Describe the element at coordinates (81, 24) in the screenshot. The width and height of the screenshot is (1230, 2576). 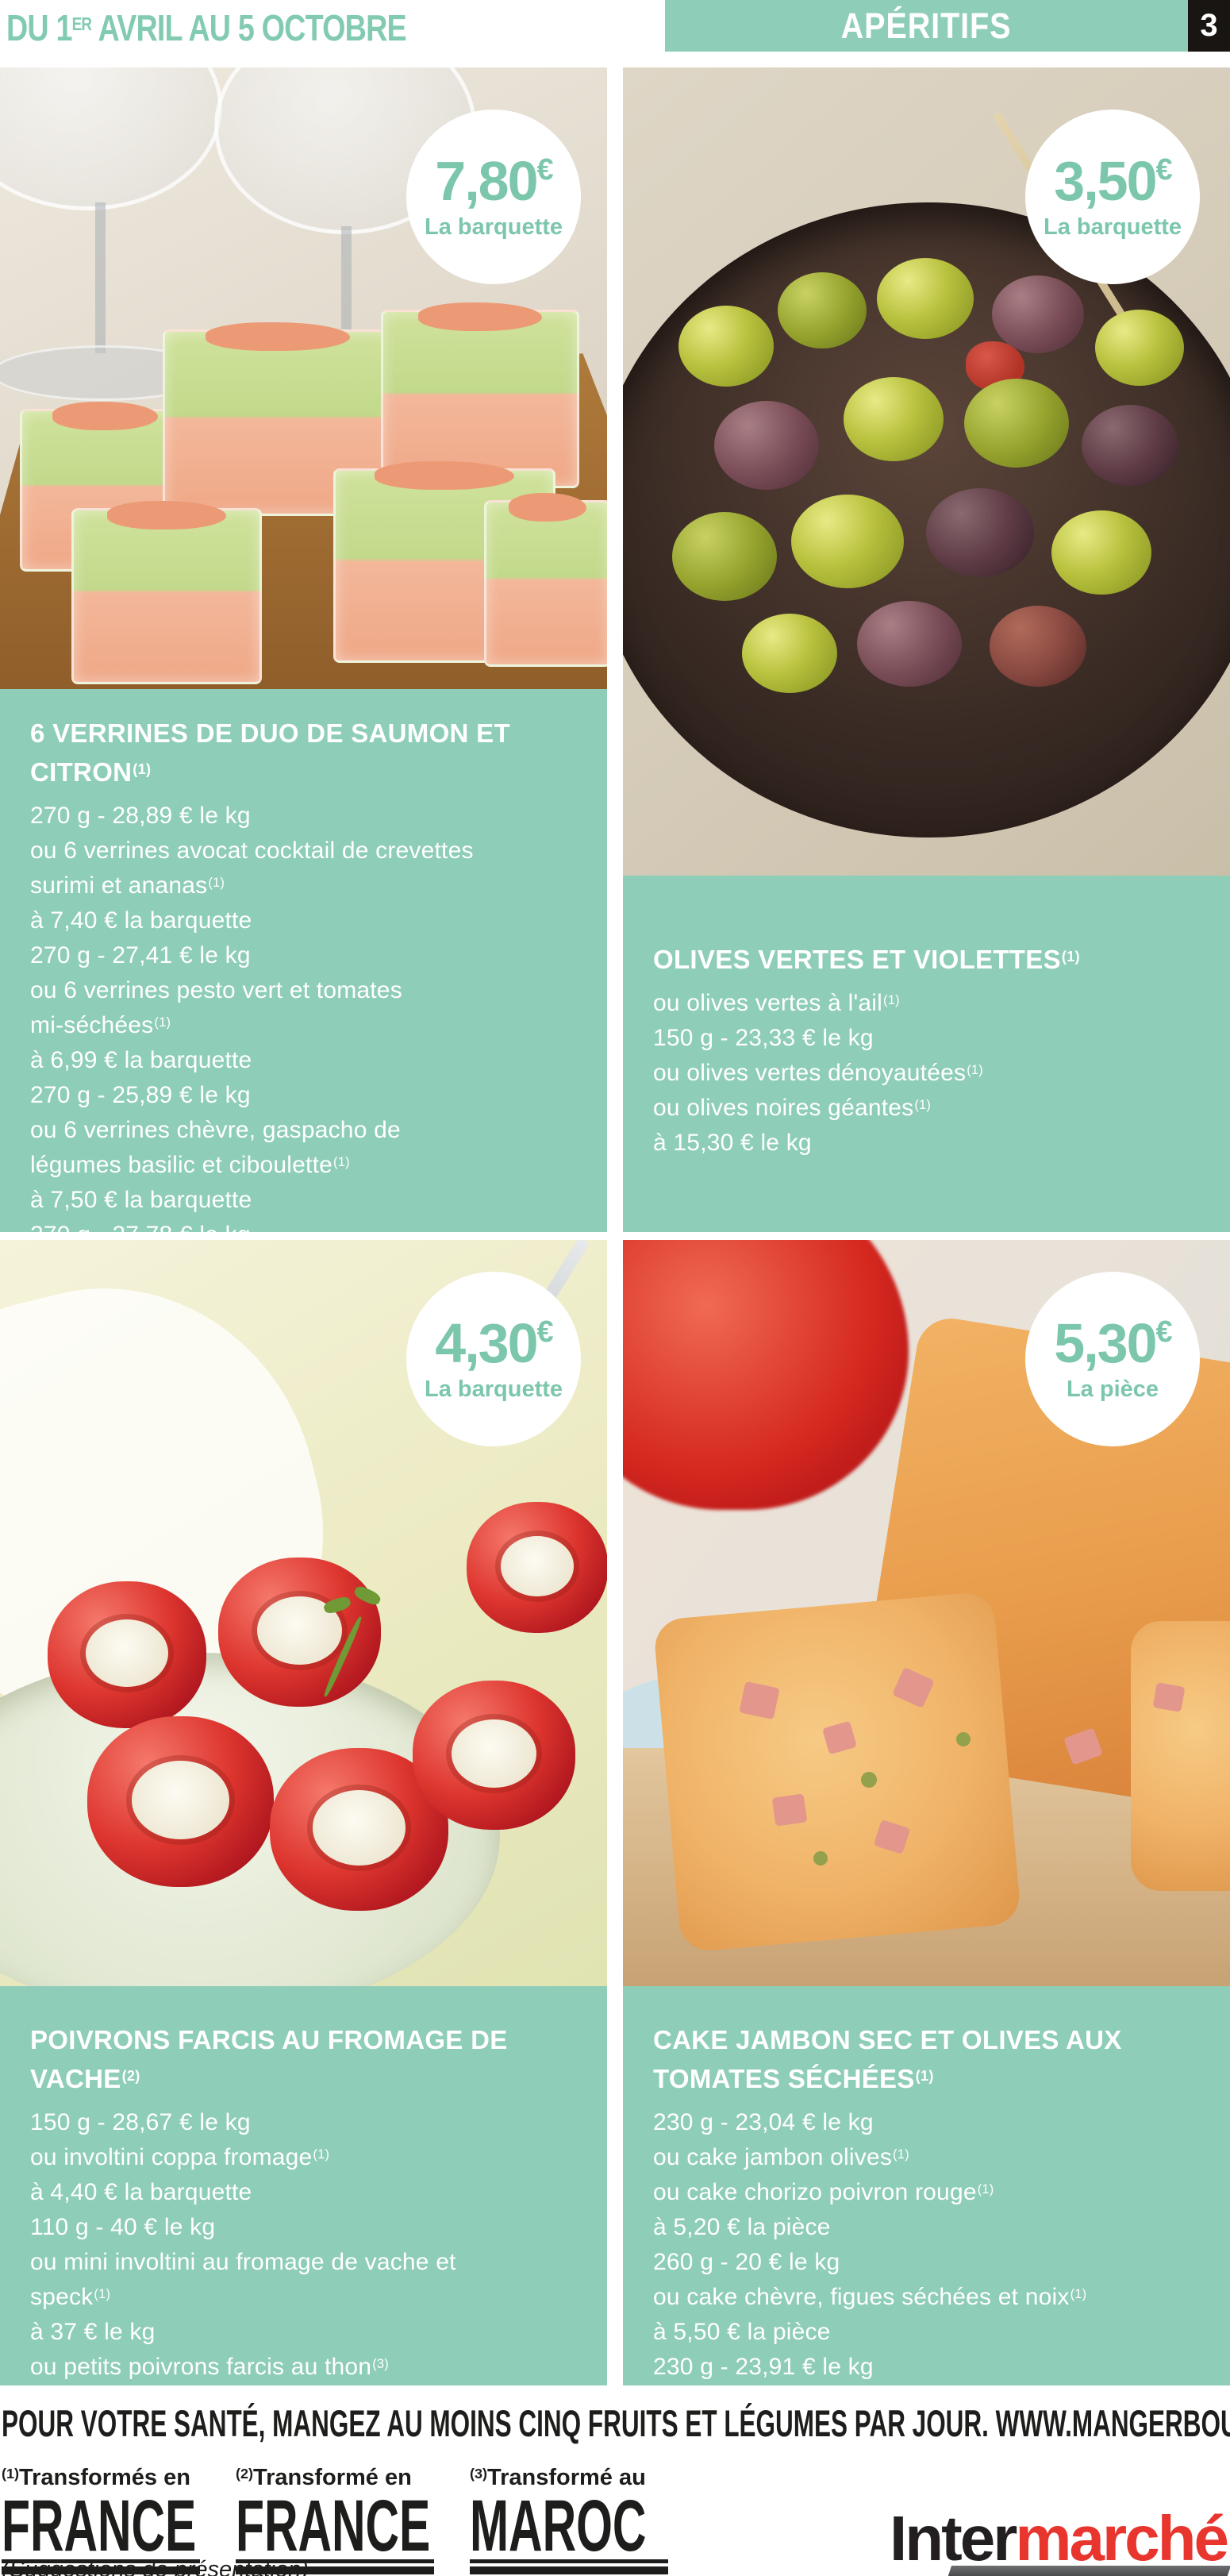
I see `date-range-sup: ER` at that location.